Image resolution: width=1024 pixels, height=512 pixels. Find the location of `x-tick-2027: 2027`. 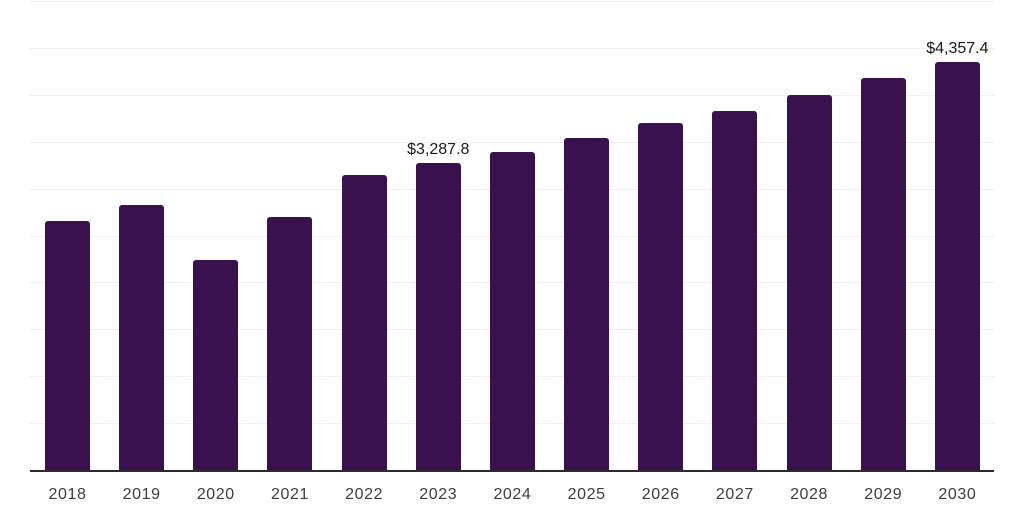

x-tick-2027: 2027 is located at coordinates (734, 494).